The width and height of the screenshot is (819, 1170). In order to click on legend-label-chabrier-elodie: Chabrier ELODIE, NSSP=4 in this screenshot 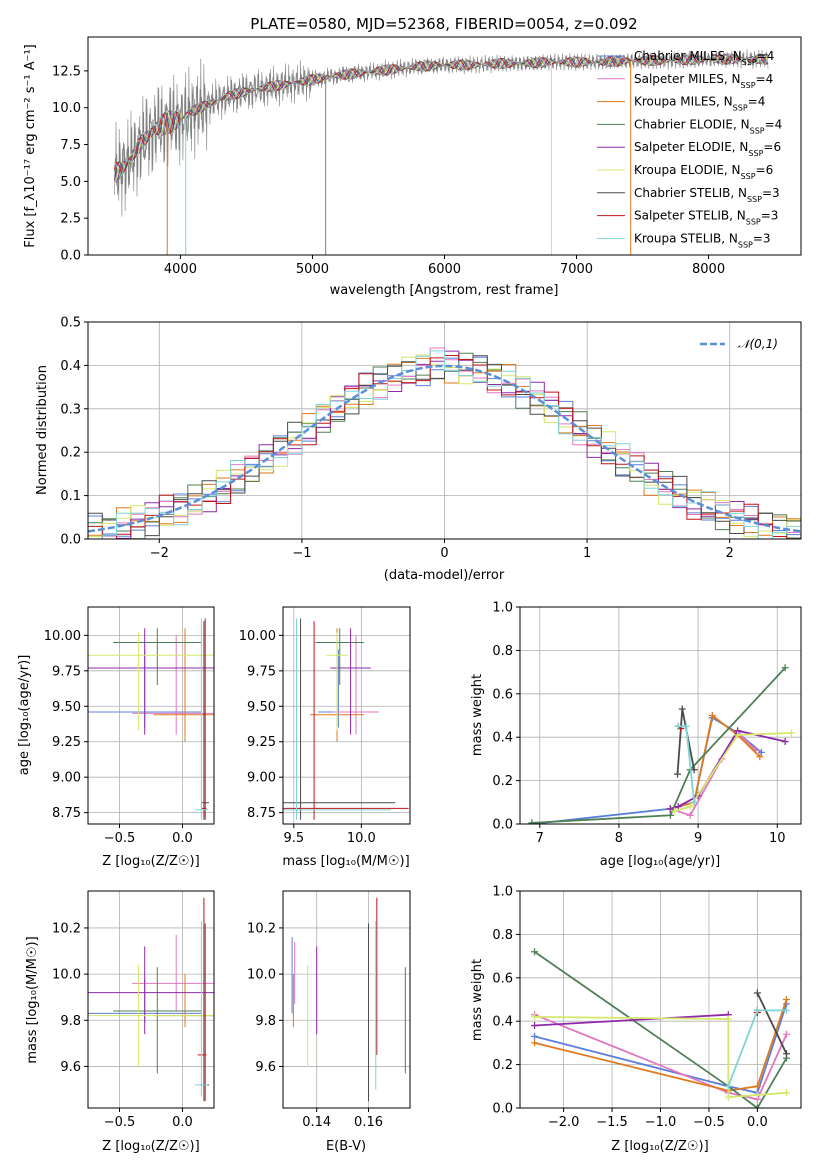, I will do `click(708, 126)`.